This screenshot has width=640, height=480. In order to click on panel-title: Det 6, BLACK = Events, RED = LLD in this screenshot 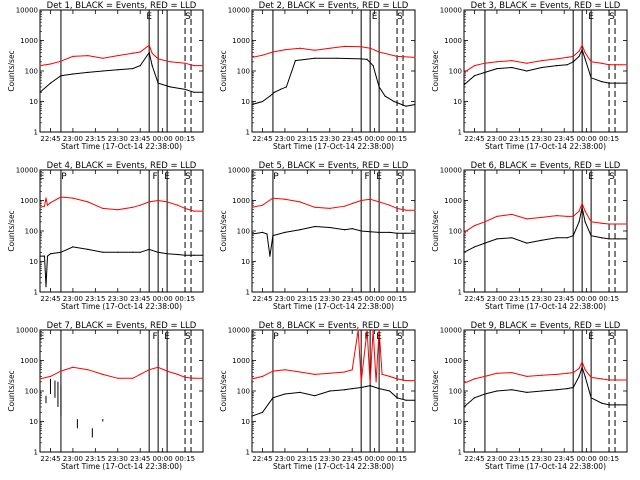, I will do `click(546, 166)`.